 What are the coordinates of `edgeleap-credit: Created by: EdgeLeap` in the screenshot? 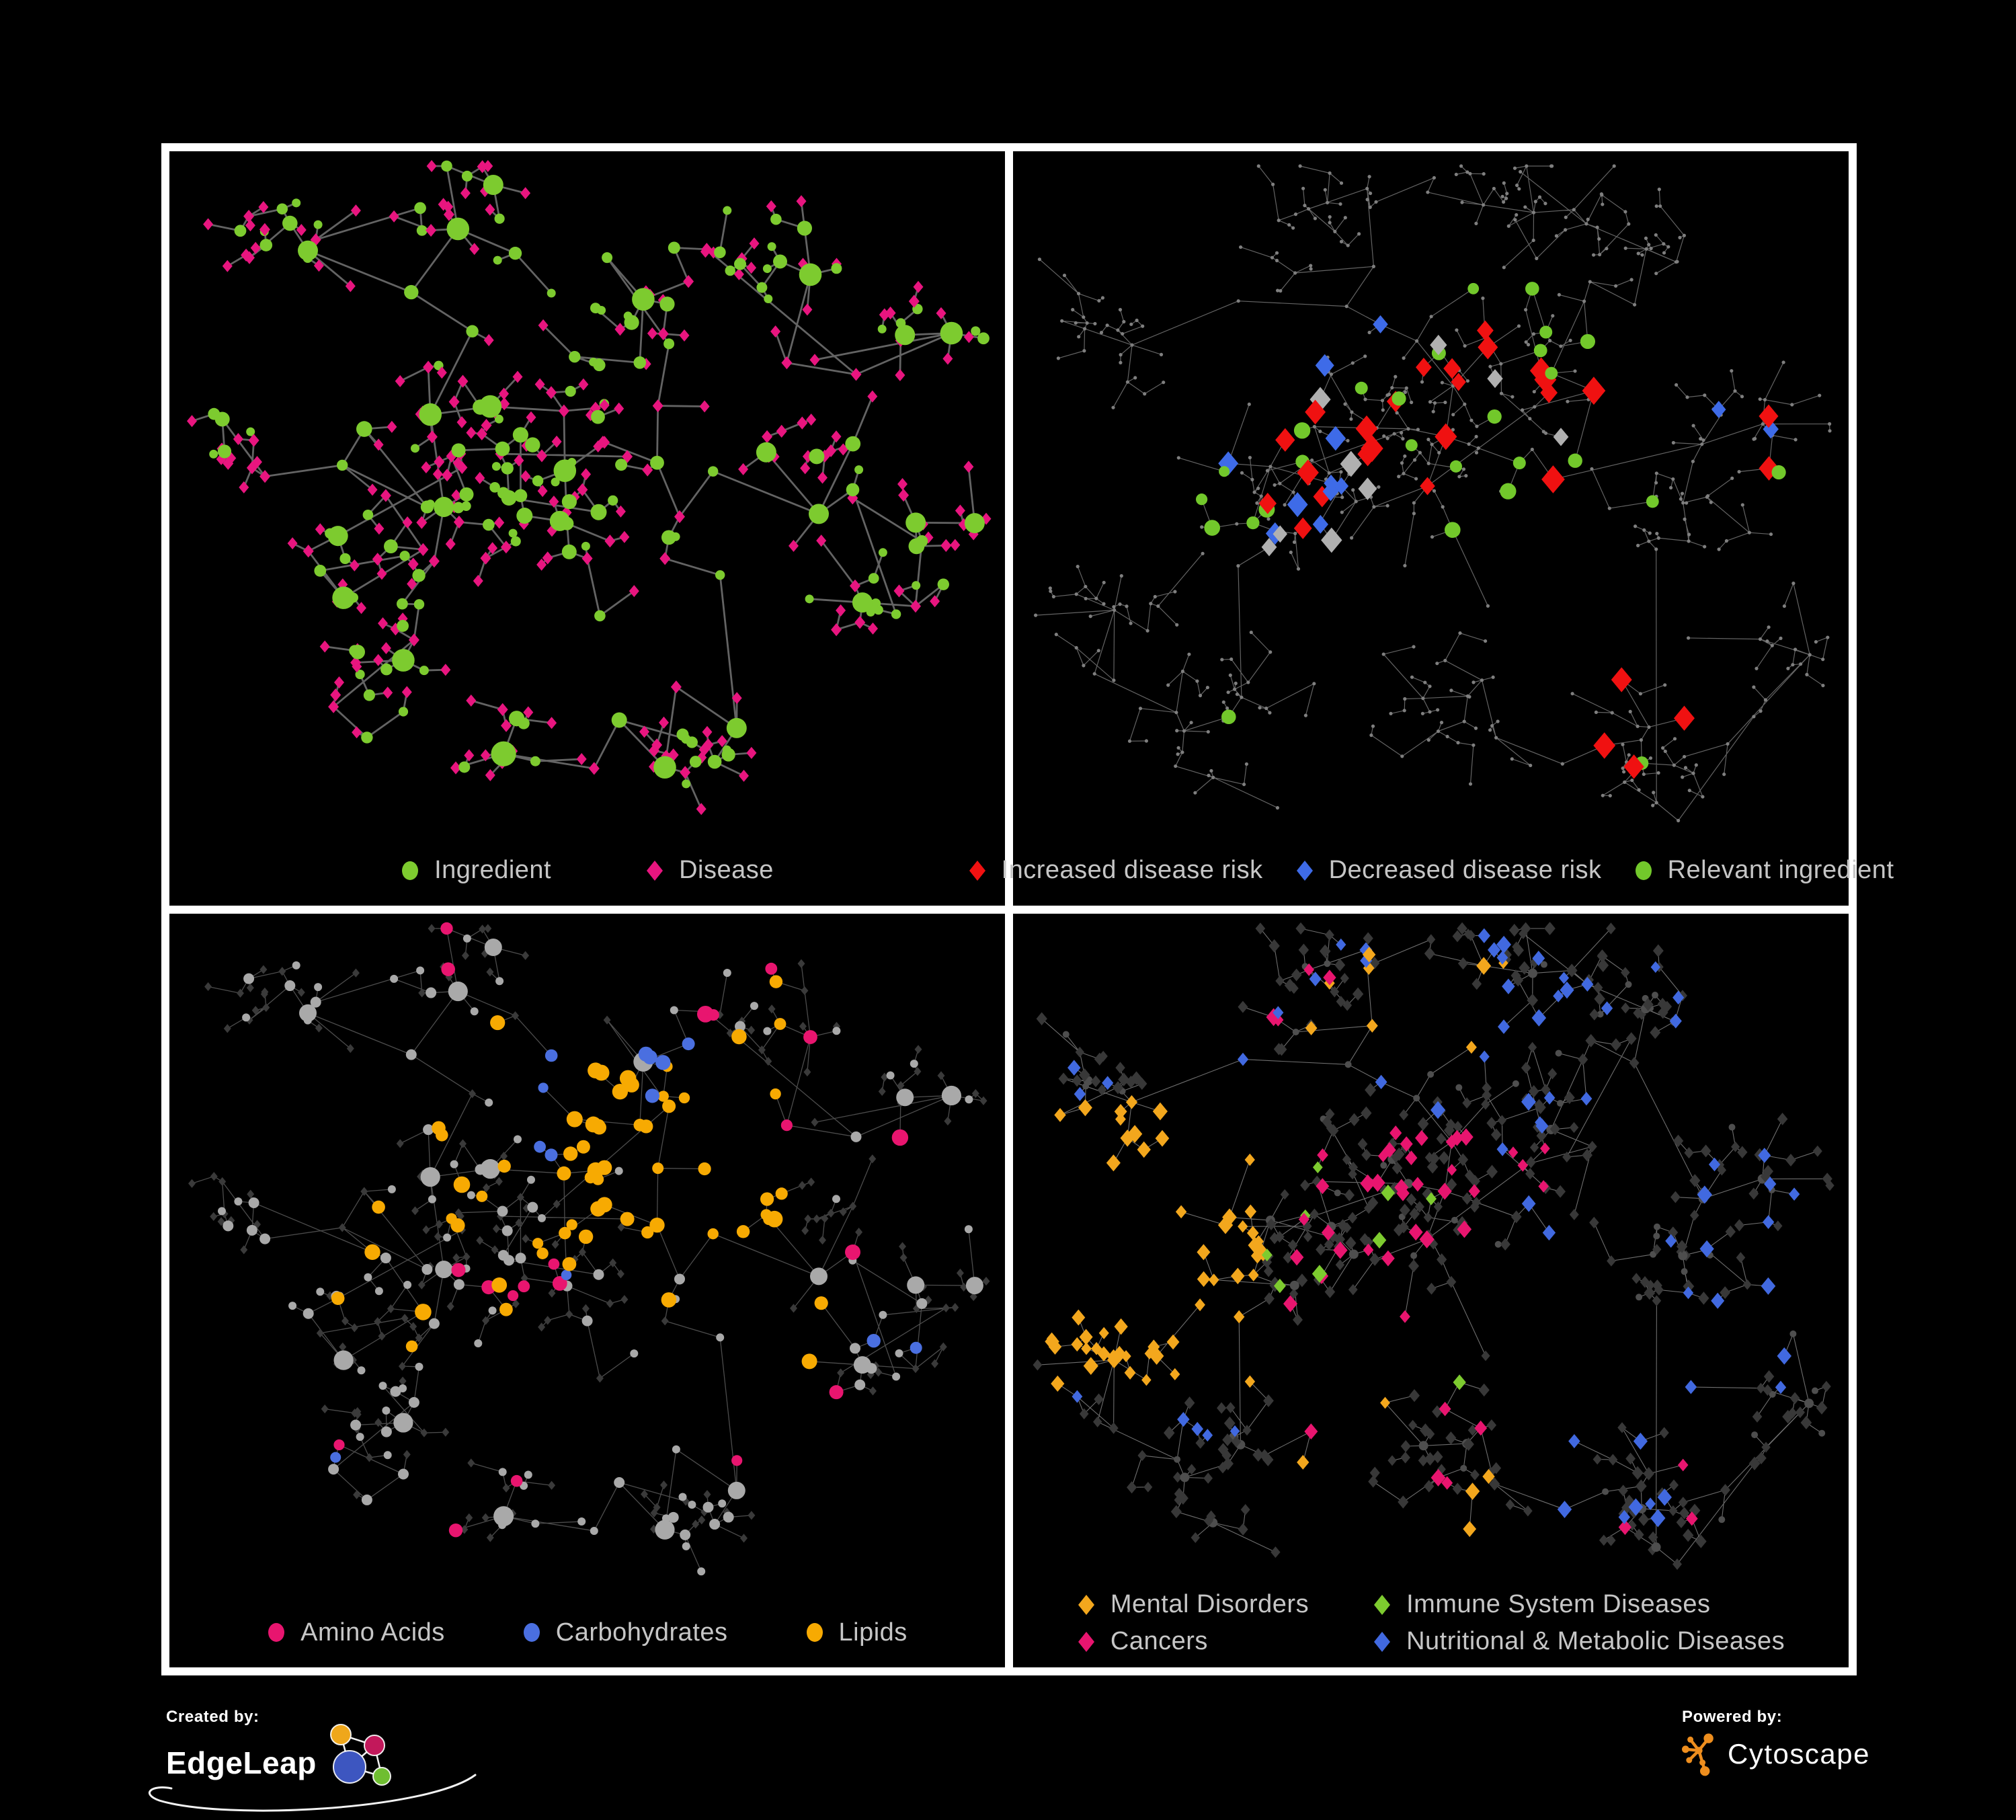 It's located at (313, 1760).